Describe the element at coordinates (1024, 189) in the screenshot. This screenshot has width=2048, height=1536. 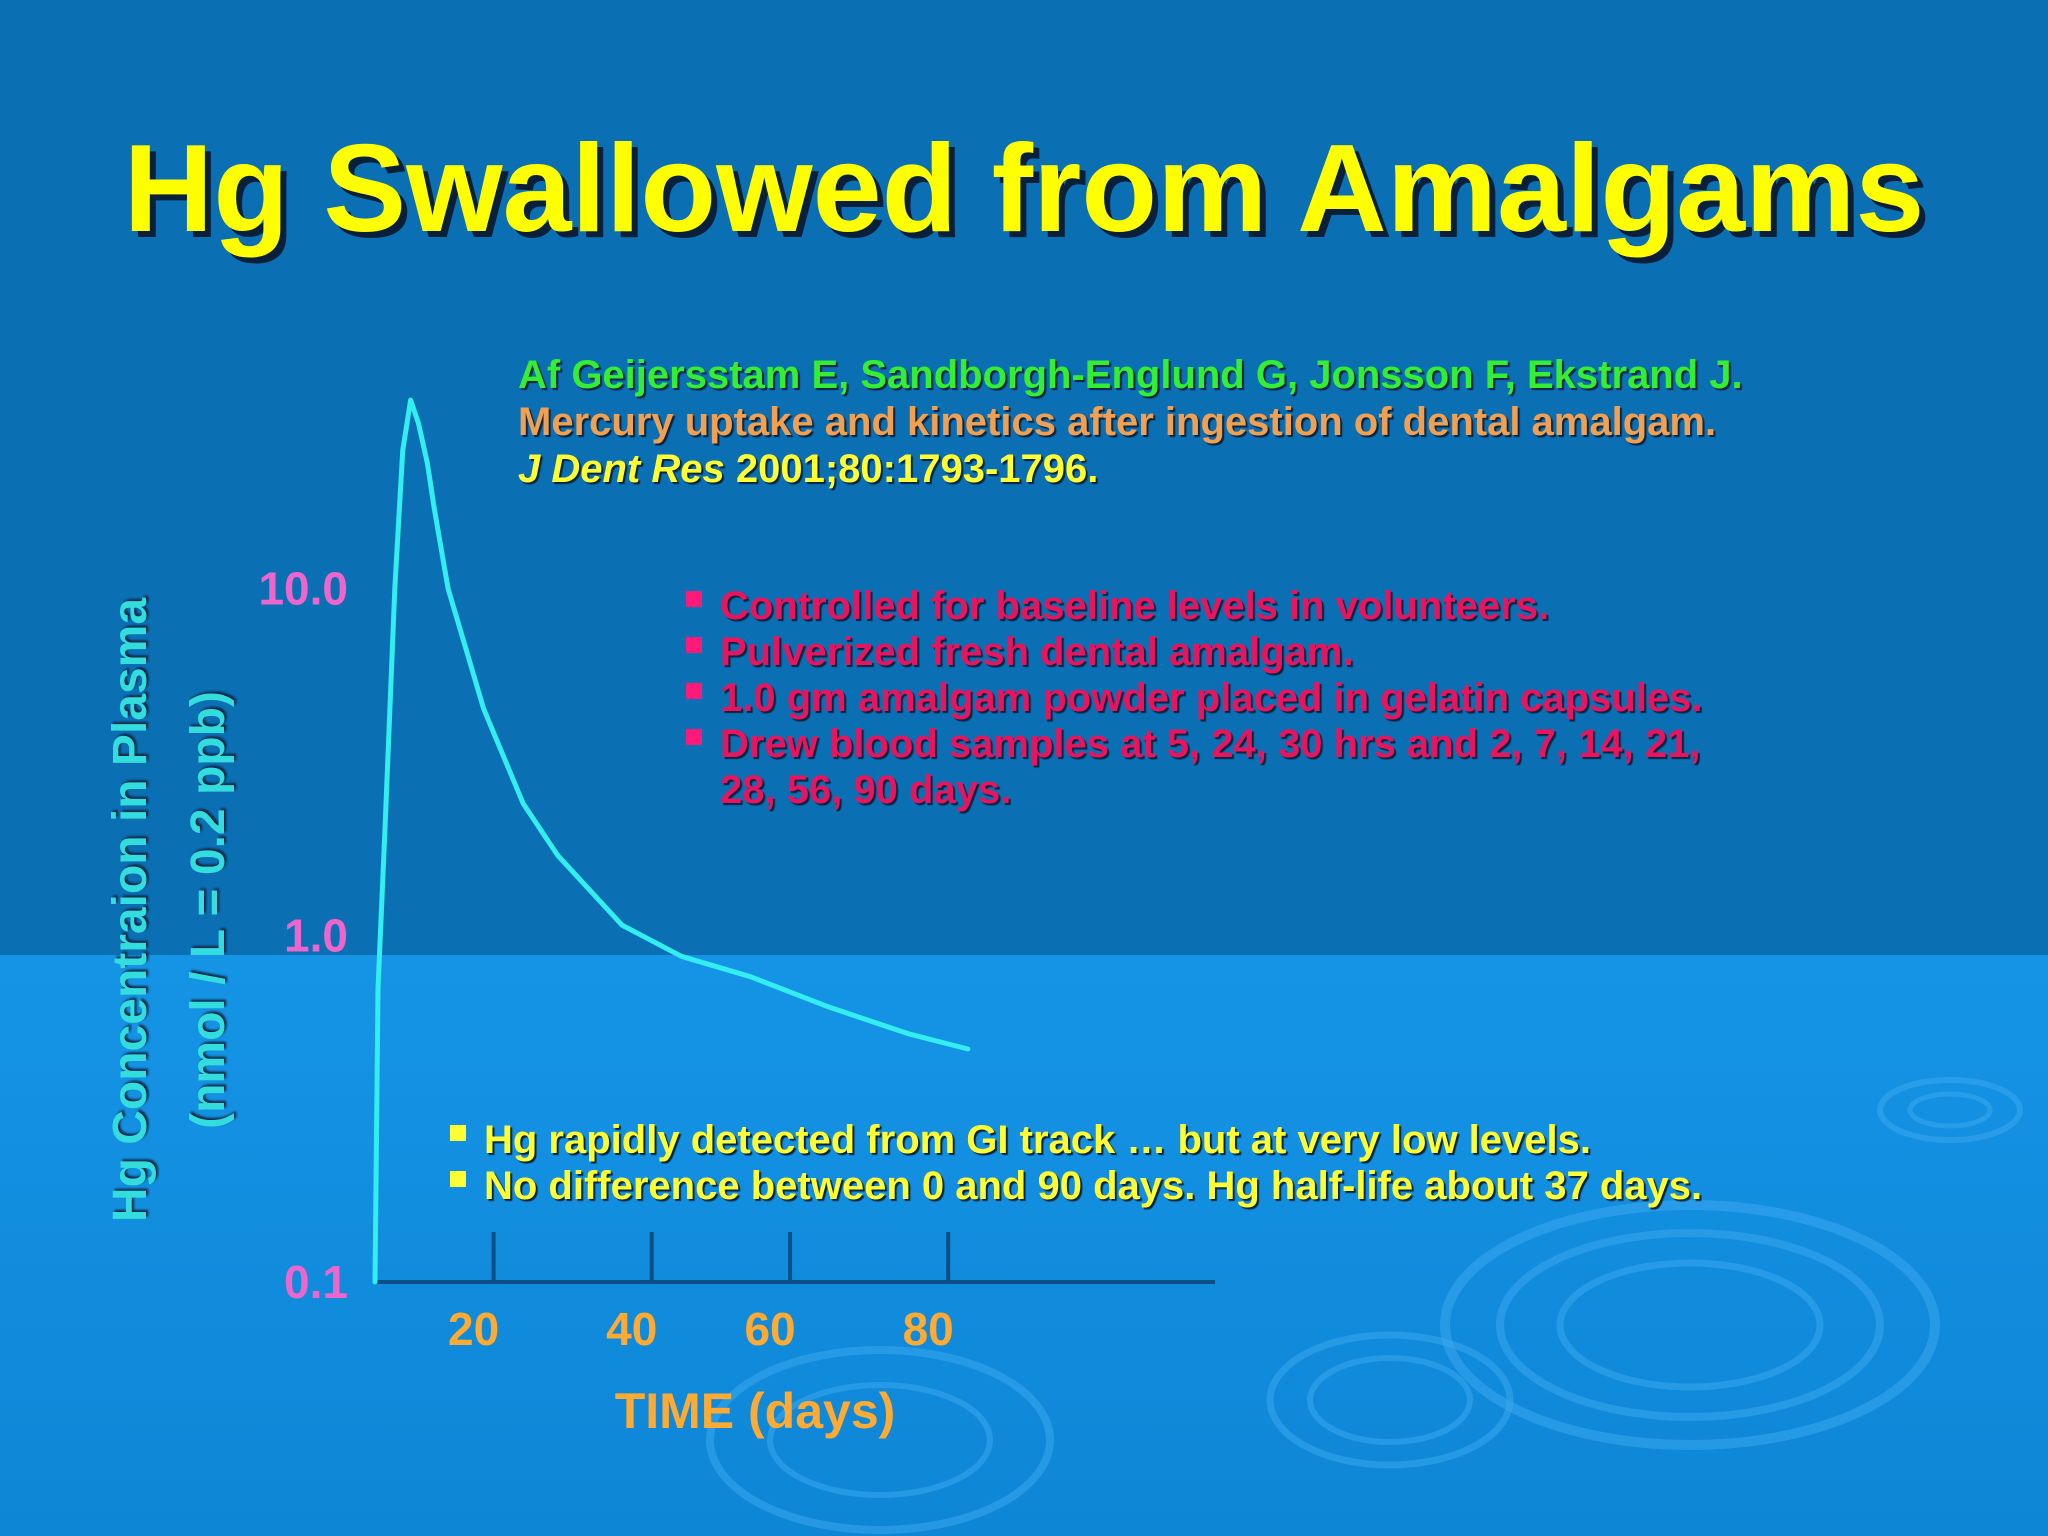
I see `slide-title: Hg Swallowed from Amalgams` at that location.